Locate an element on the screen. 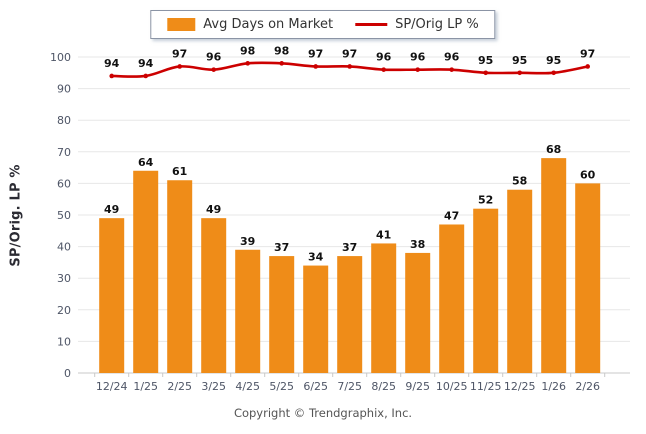 The height and width of the screenshot is (434, 646). y-tick-label: 60 is located at coordinates (64, 183).